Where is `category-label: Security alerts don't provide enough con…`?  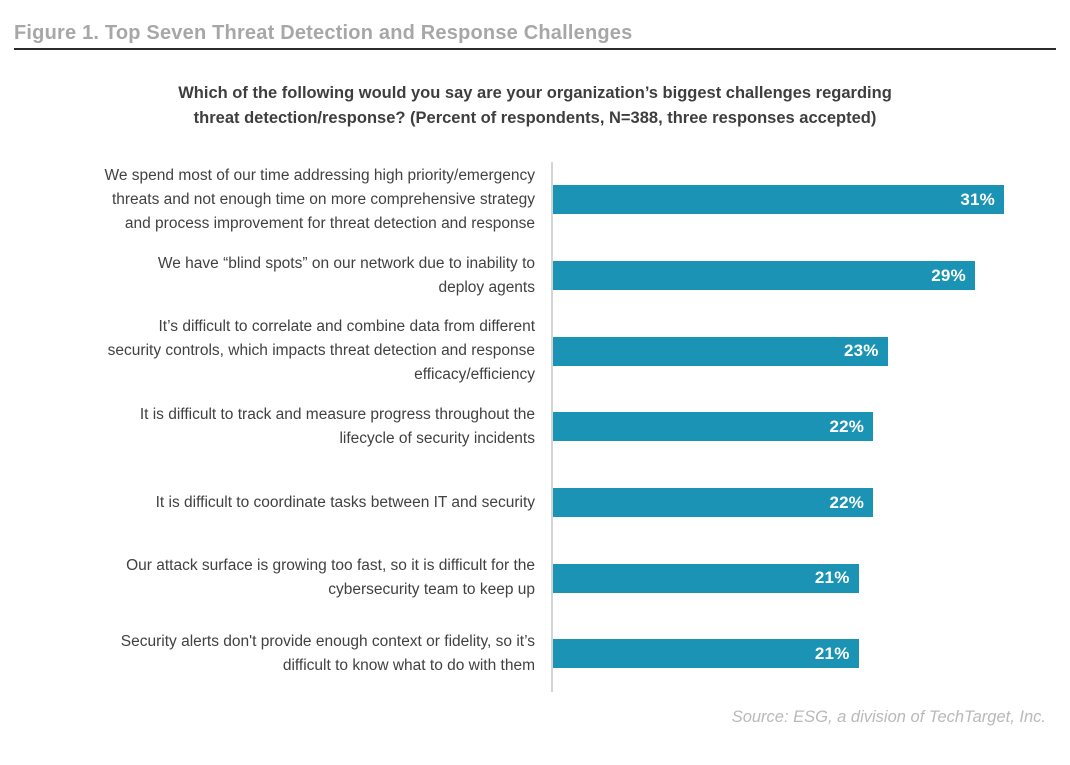 category-label: Security alerts don't provide enough con… is located at coordinates (327, 653).